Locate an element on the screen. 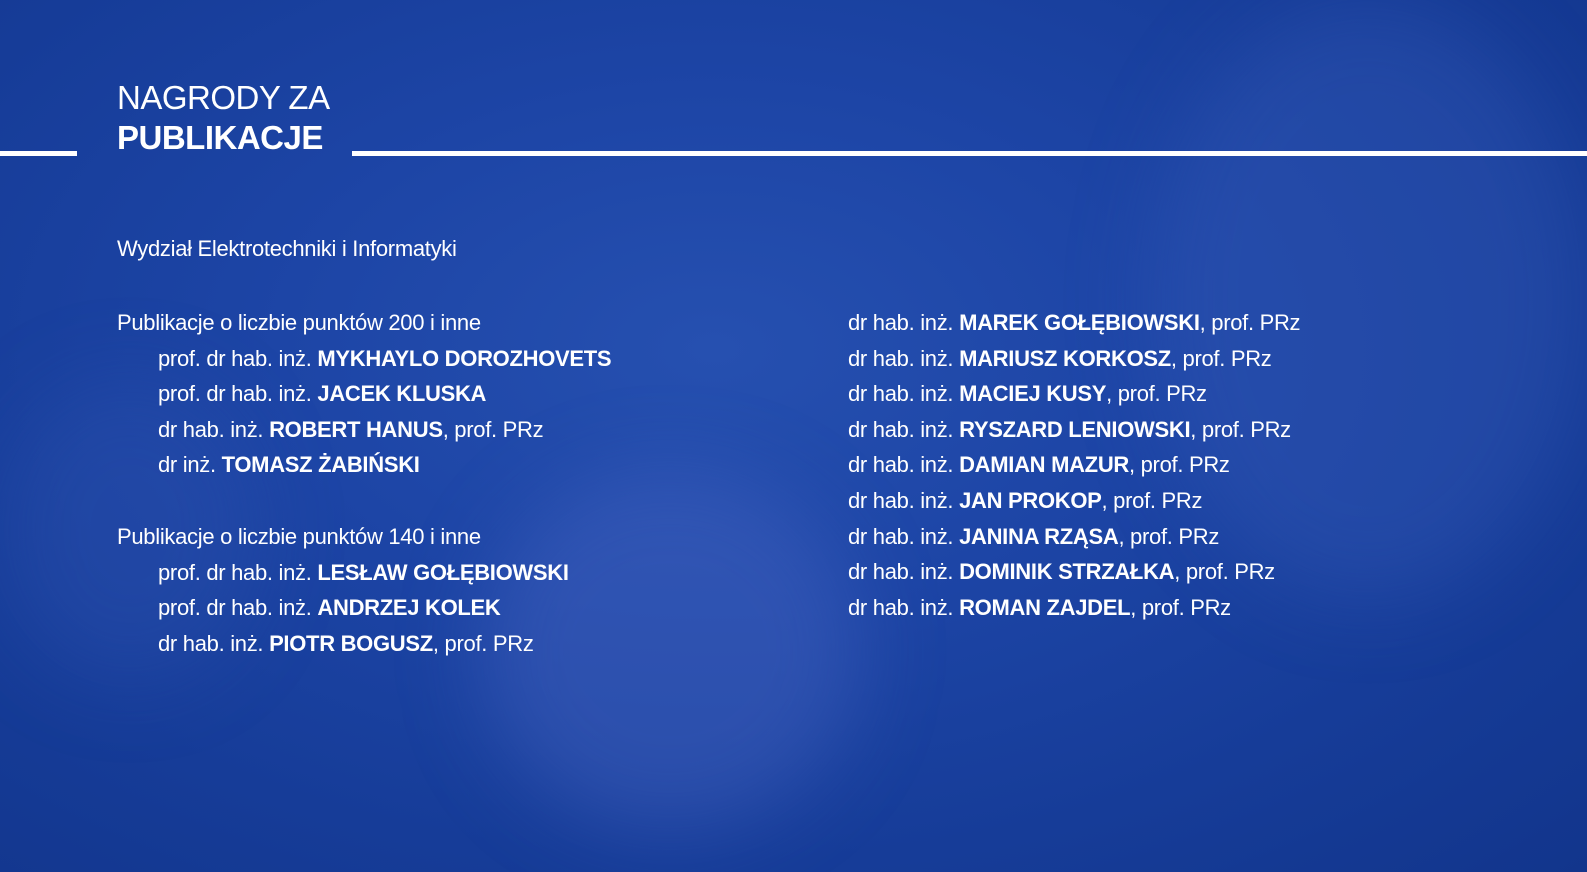  person-name: DOMINIK STRZAŁKA is located at coordinates (1067, 572).